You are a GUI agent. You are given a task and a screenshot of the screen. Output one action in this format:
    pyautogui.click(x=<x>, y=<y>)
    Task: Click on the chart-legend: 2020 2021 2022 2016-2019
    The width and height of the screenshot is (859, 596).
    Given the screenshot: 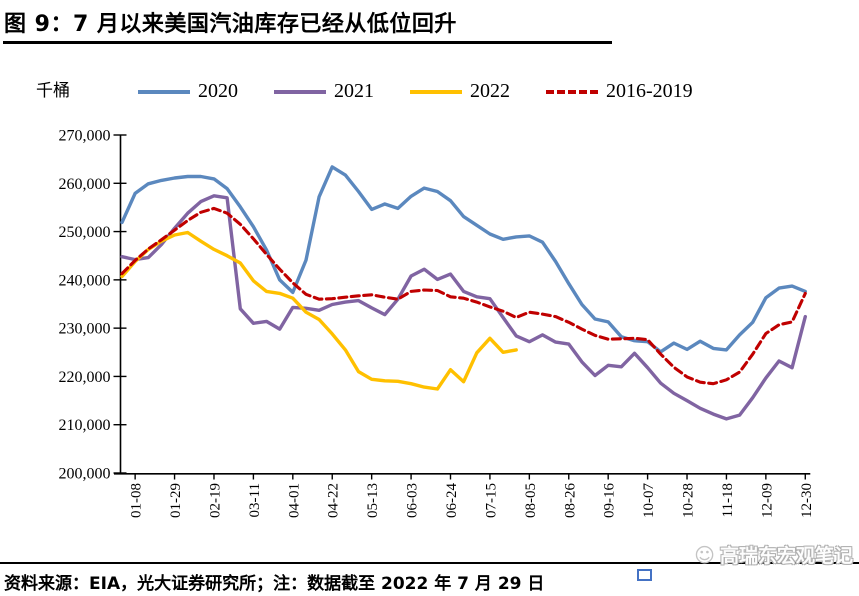 What is the action you would take?
    pyautogui.click(x=415, y=91)
    